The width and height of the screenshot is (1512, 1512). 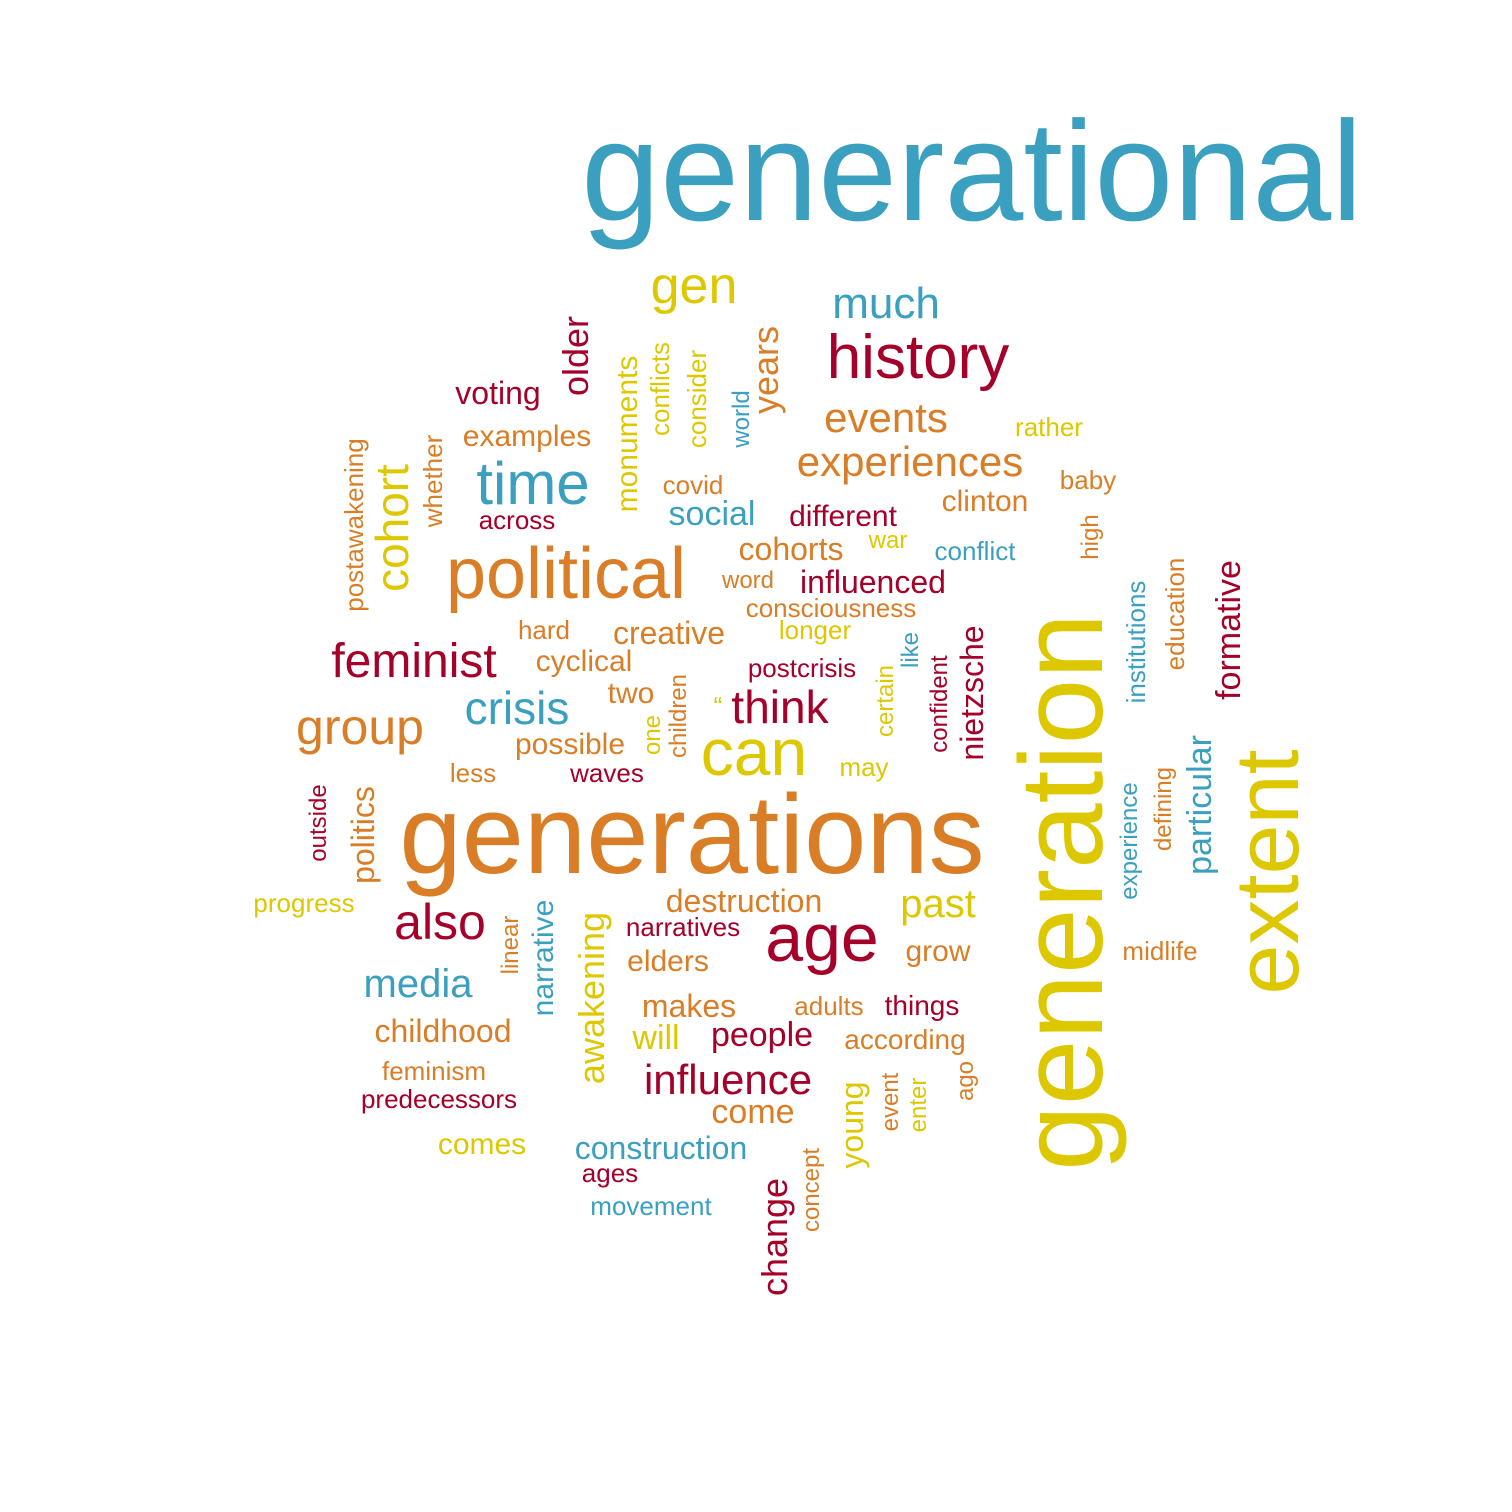 I want to click on word-world: world, so click(x=741, y=419).